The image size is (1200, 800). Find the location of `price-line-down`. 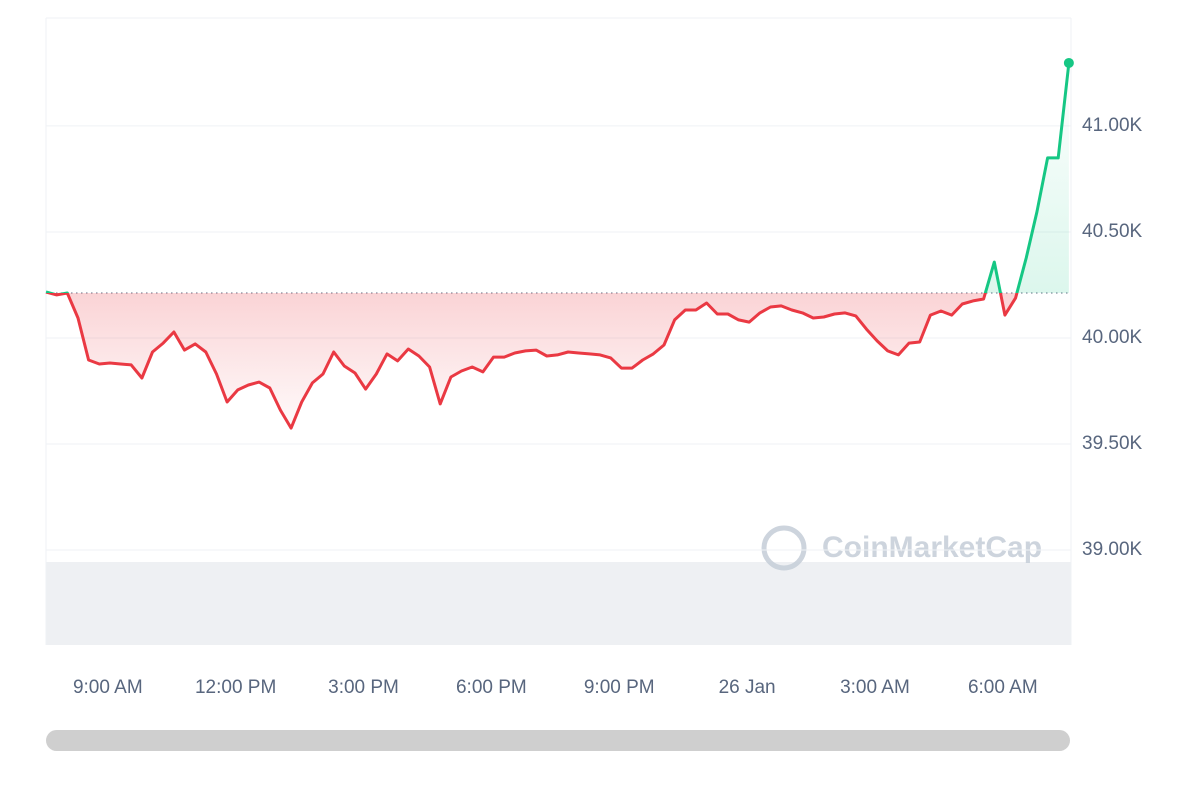

price-line-down is located at coordinates (532, 361).